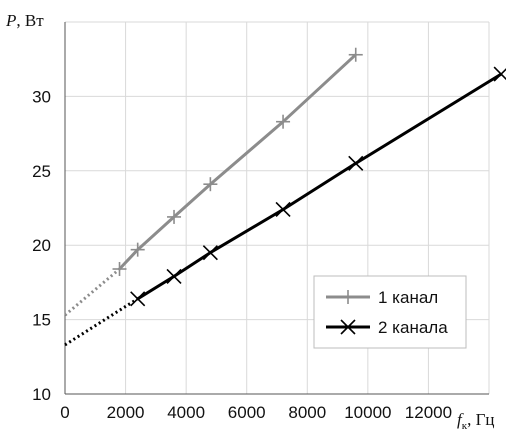 The width and height of the screenshot is (506, 435). What do you see at coordinates (408, 297) in the screenshot?
I see `legend-label: 1 канал` at bounding box center [408, 297].